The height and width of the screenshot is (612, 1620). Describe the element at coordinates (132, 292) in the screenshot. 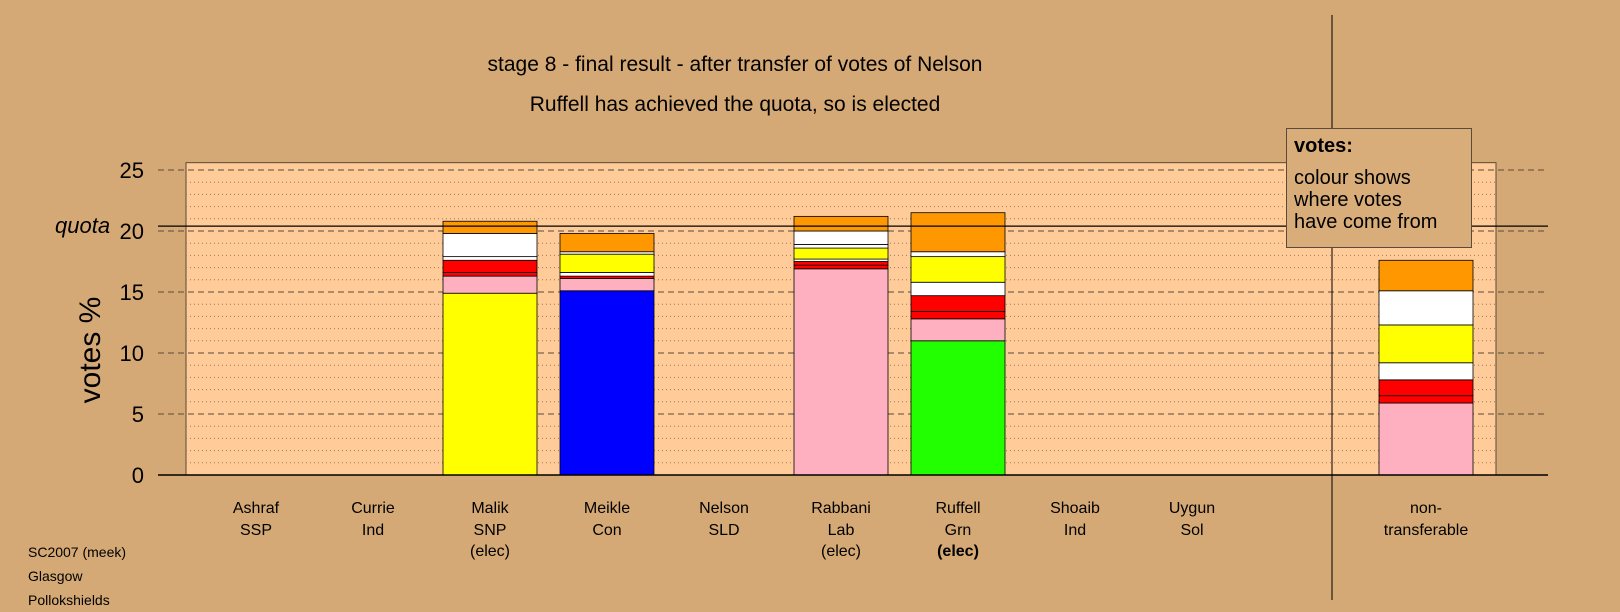

I see `y-tick-label: 15` at that location.